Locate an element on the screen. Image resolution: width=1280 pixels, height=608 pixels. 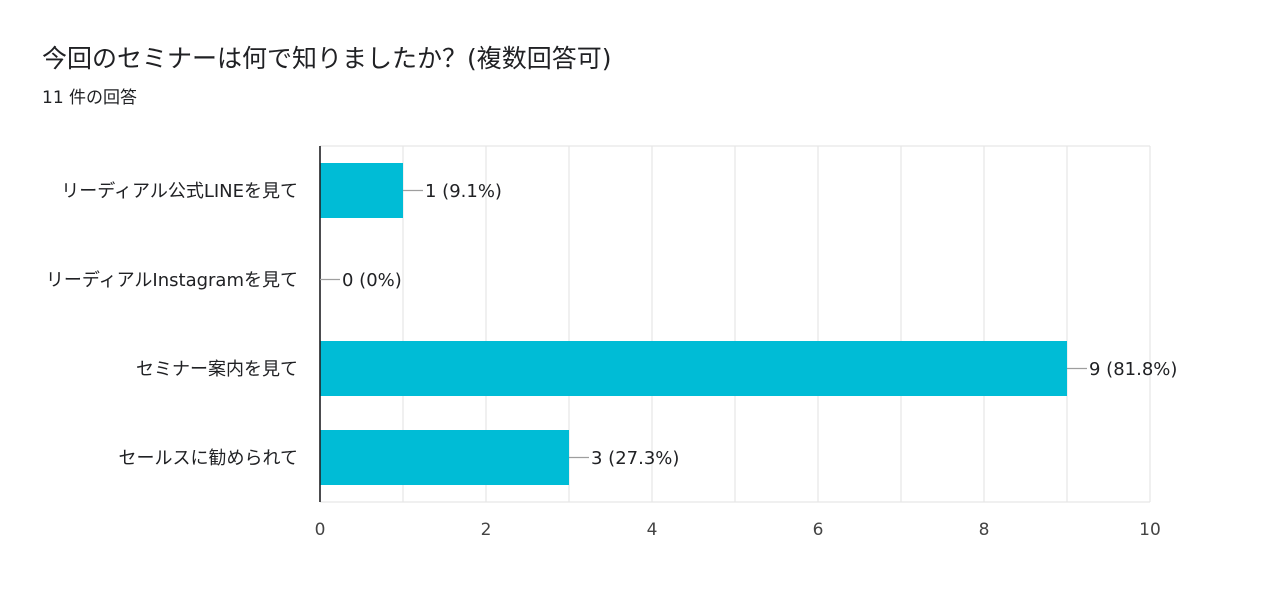
x-tick-label: 4 is located at coordinates (652, 530).